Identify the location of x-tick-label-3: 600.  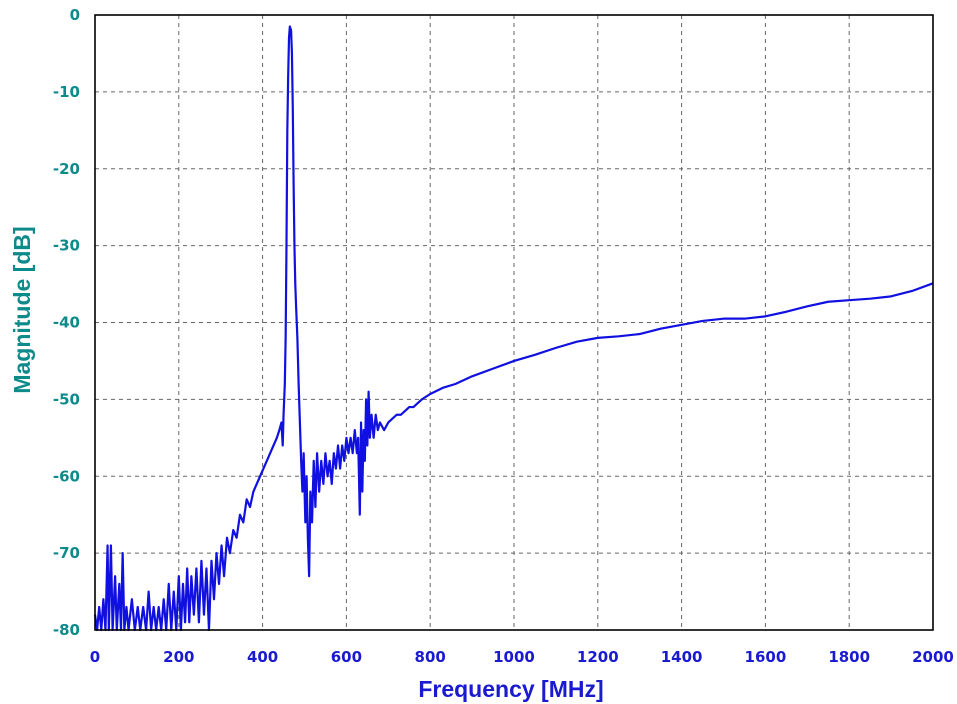
(346, 657).